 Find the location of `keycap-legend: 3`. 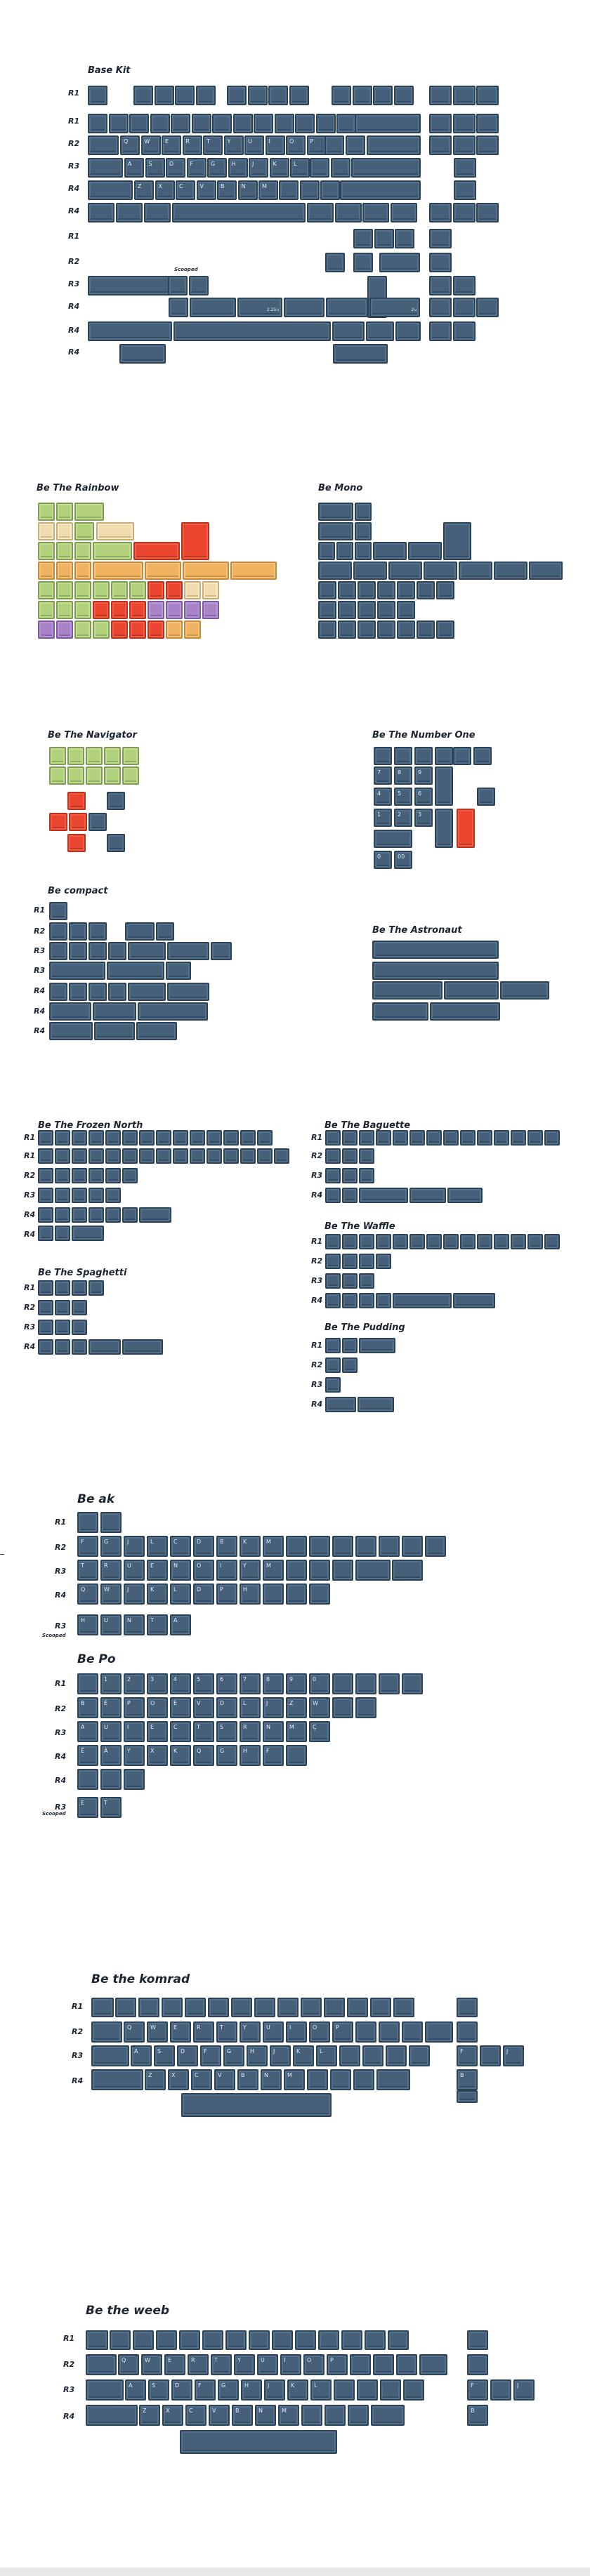

keycap-legend: 3 is located at coordinates (152, 1679).